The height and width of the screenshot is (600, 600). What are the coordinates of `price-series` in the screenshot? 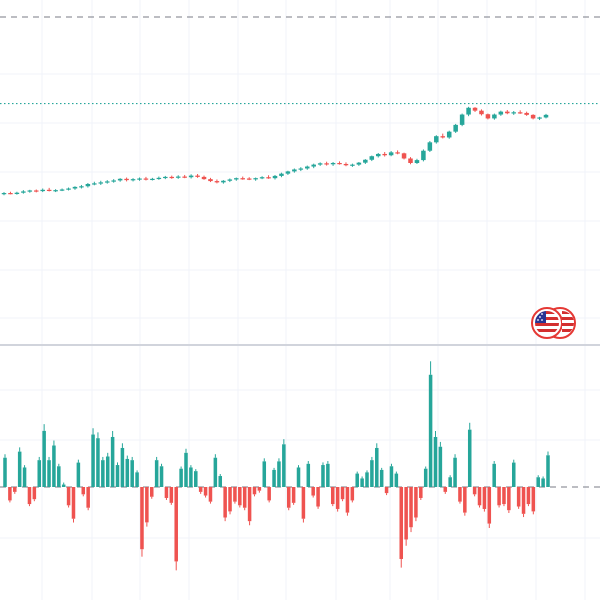 It's located at (275, 151).